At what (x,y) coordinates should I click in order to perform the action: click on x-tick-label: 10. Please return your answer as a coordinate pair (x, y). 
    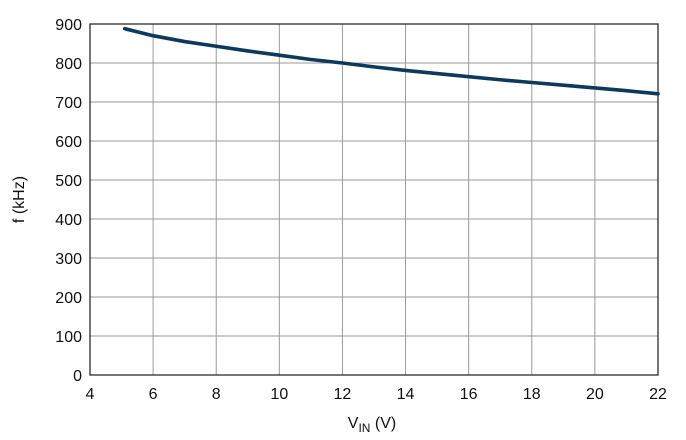
    Looking at the image, I should click on (279, 394).